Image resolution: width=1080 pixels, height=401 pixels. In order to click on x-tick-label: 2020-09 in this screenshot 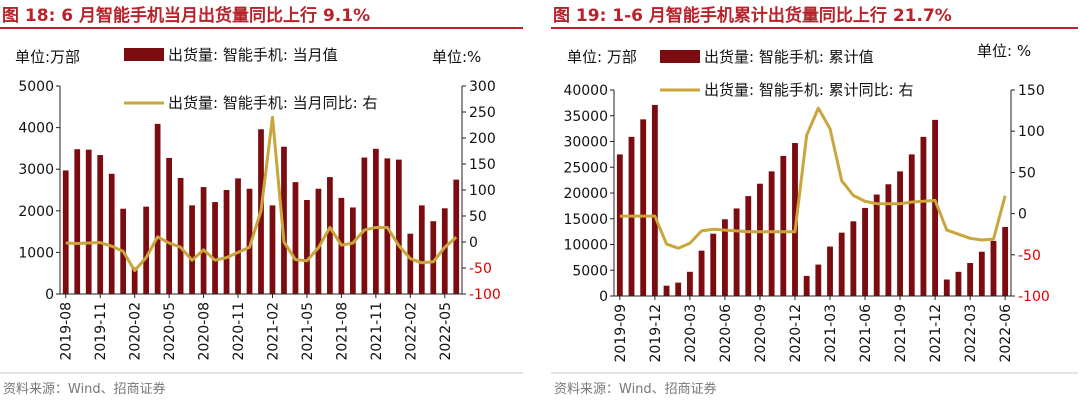, I will do `click(761, 333)`.